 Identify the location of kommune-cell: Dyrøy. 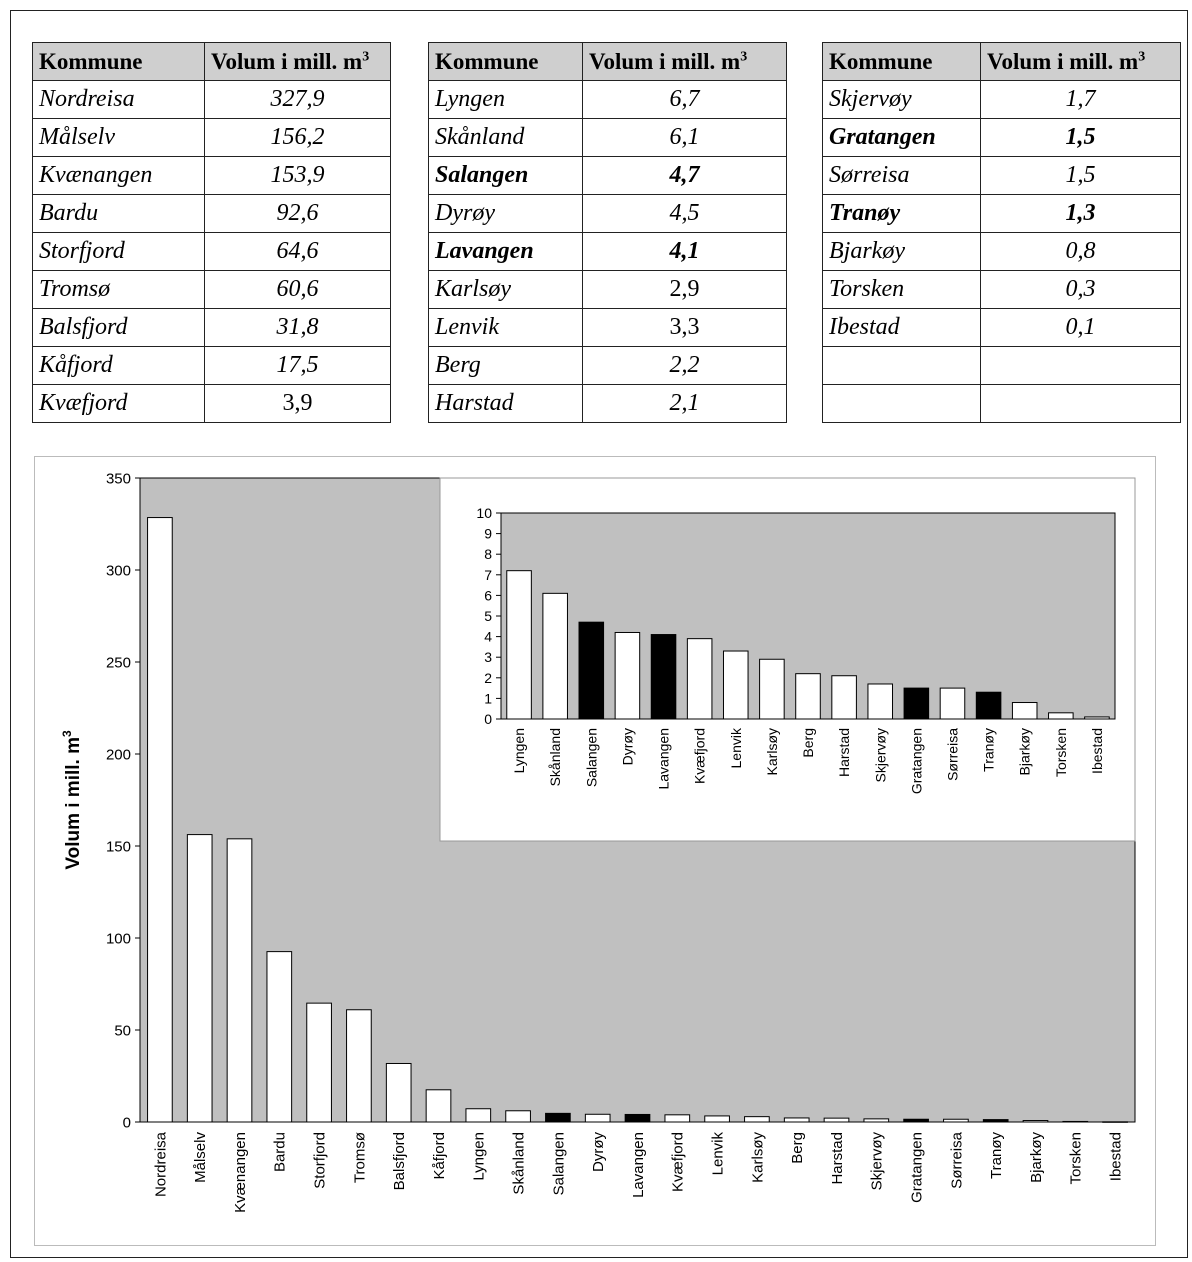
(505, 213).